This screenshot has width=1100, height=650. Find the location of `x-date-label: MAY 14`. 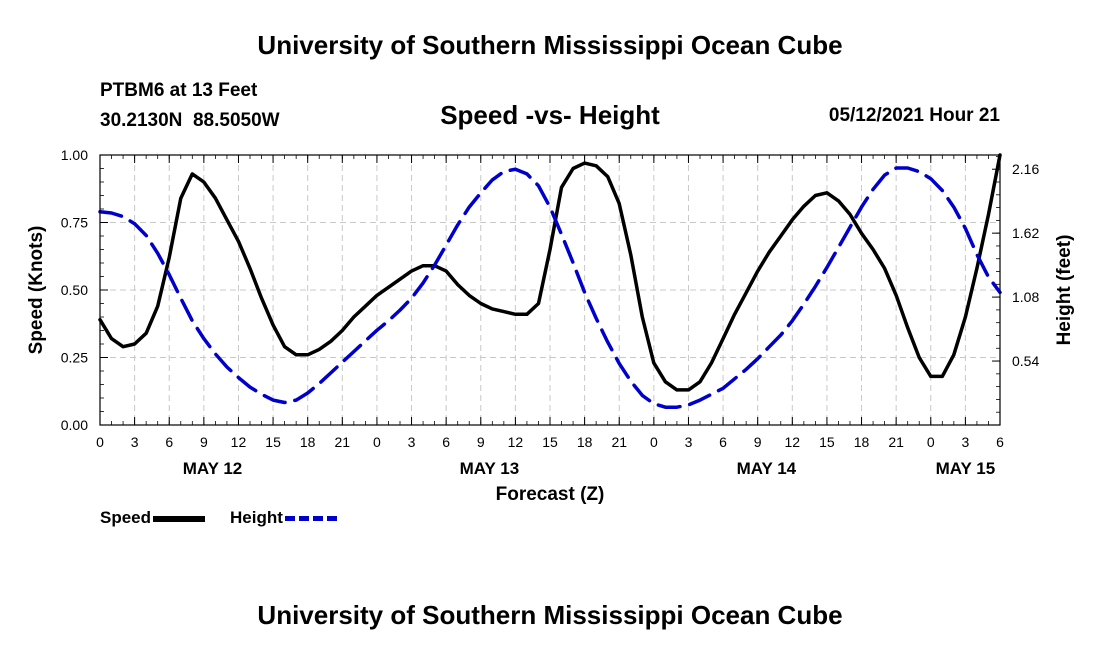

x-date-label: MAY 14 is located at coordinates (767, 468).